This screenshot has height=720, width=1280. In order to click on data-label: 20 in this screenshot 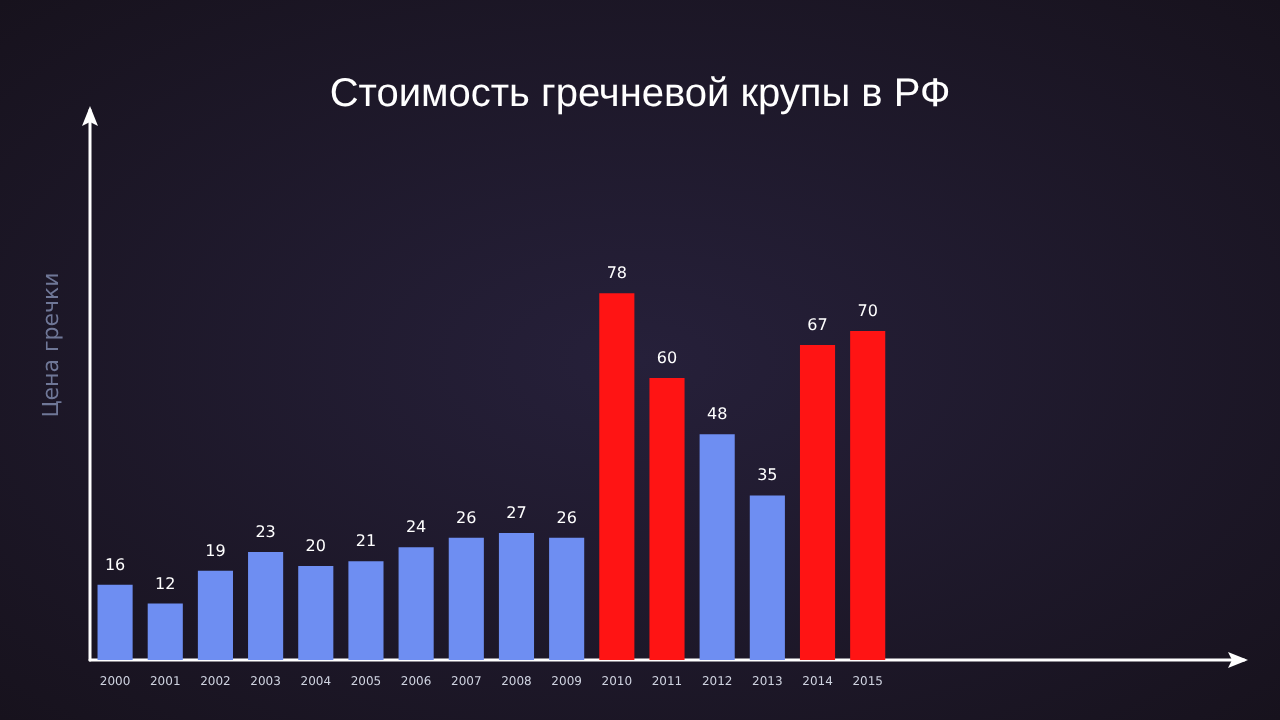, I will do `click(315, 545)`.